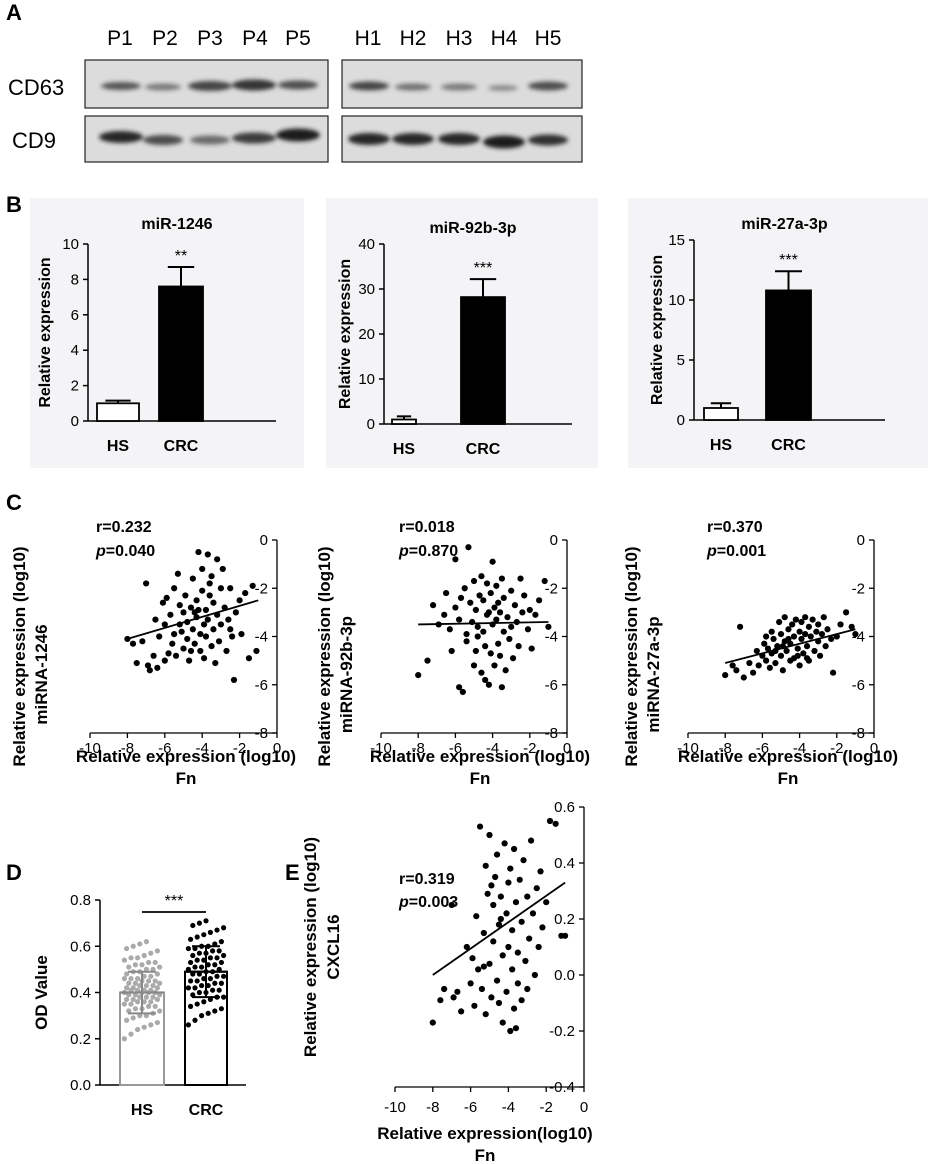 The image size is (939, 1164). I want to click on blot-cd63-h, so click(462, 84).